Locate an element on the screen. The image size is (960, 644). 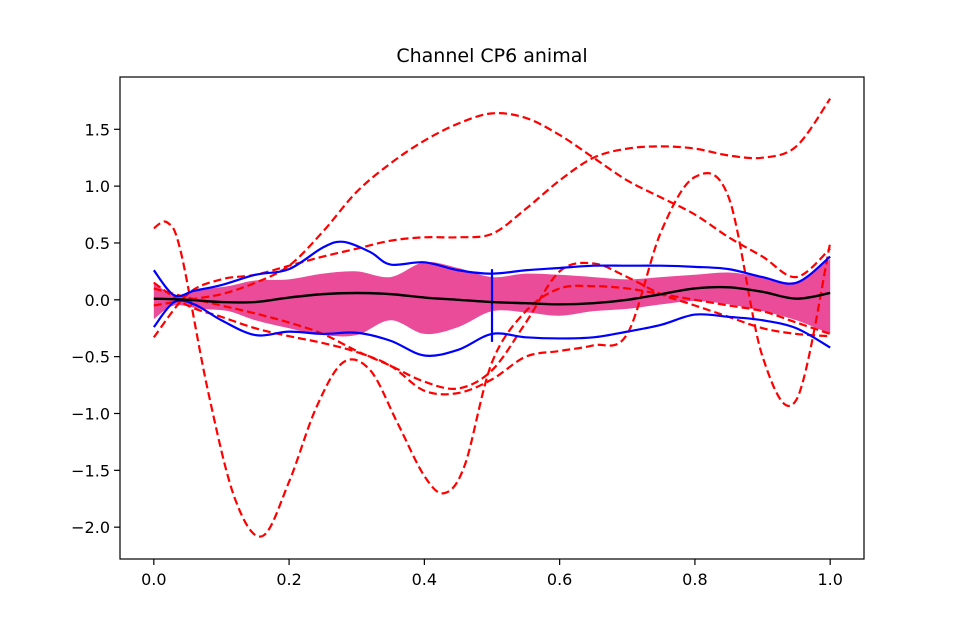
y-tick-label: −0.5 is located at coordinates (90, 357).